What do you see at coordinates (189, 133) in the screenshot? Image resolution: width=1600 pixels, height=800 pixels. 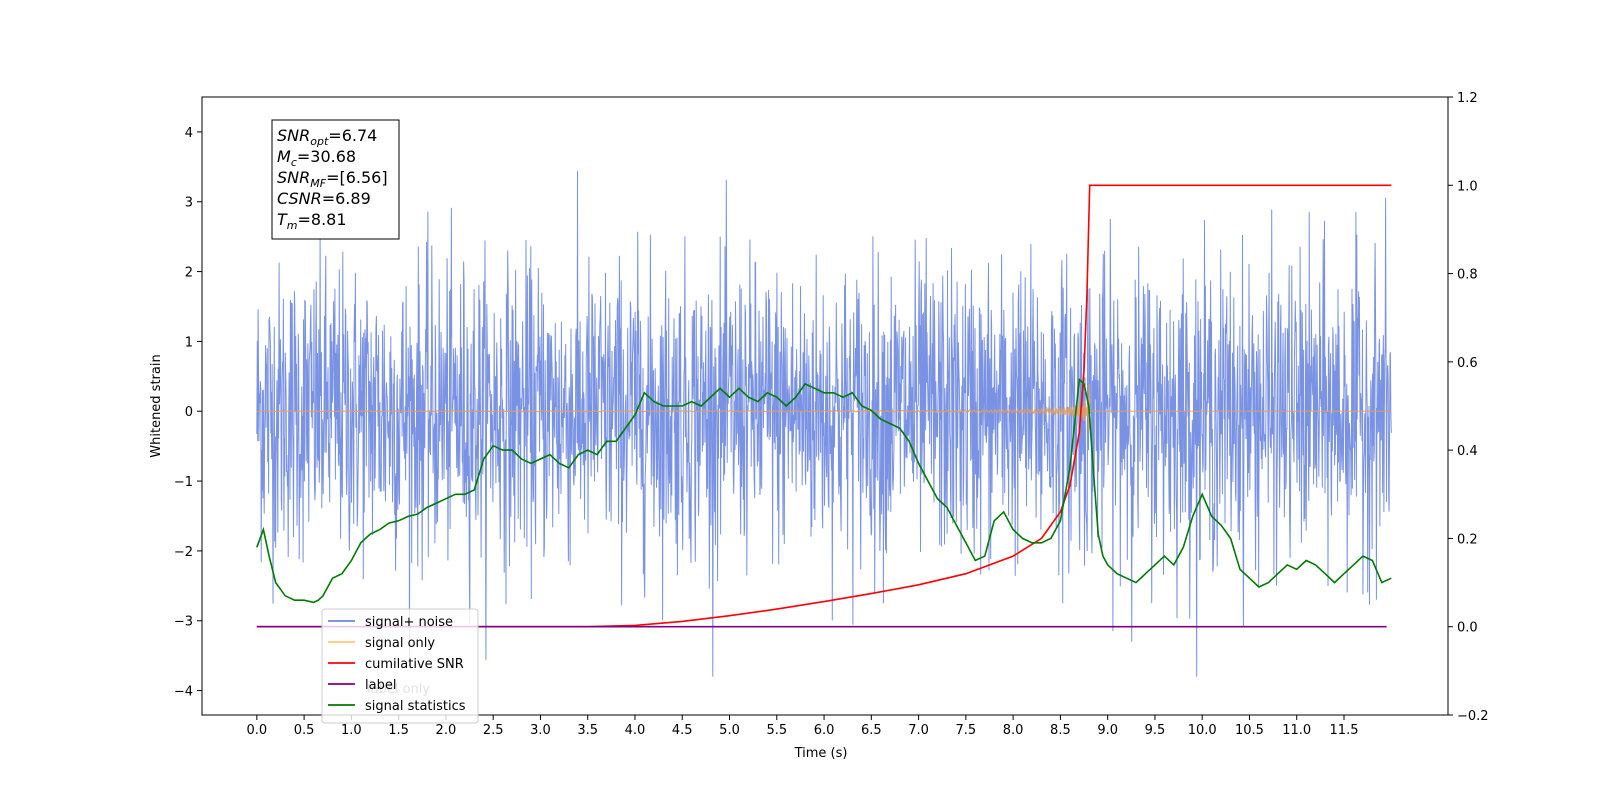 I see `y-tick-label: 4` at bounding box center [189, 133].